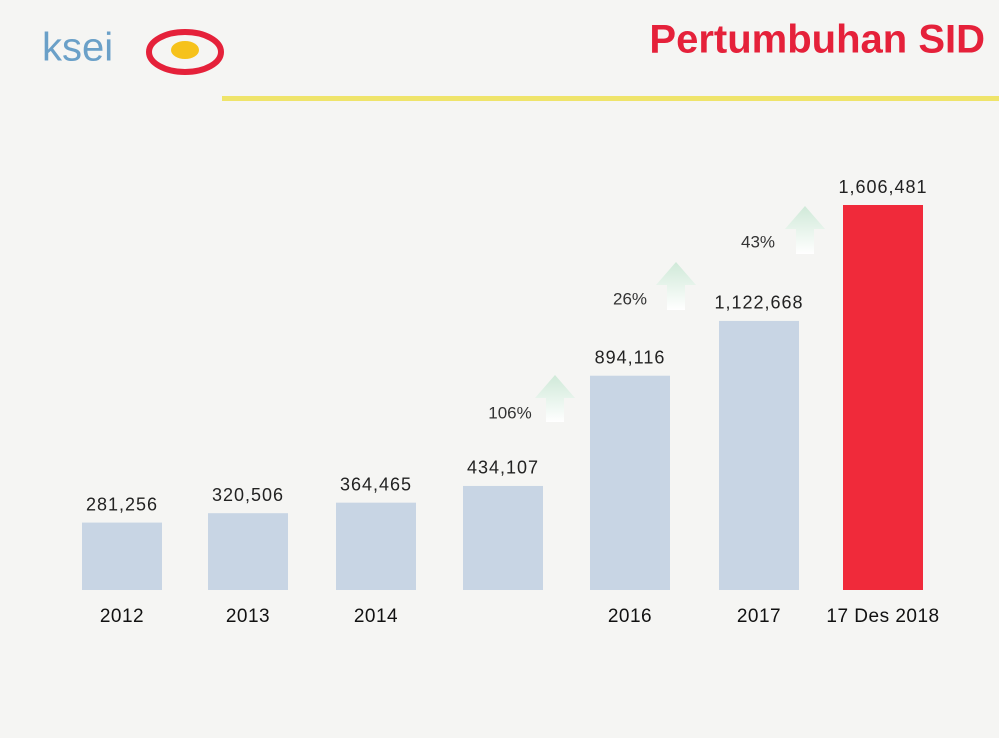  I want to click on logo-mark, so click(185, 52).